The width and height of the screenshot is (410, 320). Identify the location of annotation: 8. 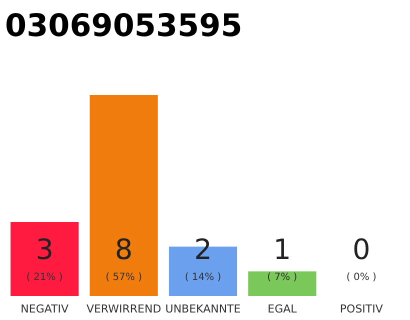
(123, 249).